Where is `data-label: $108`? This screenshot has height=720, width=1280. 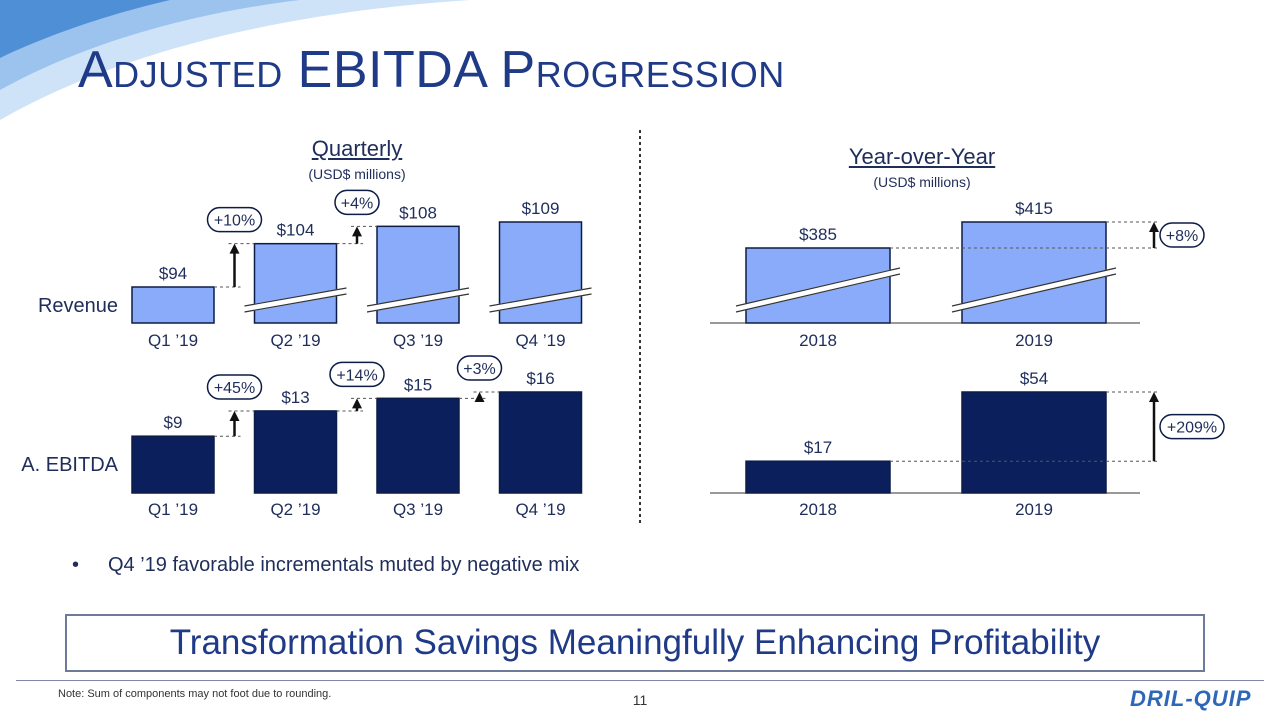 data-label: $108 is located at coordinates (418, 212).